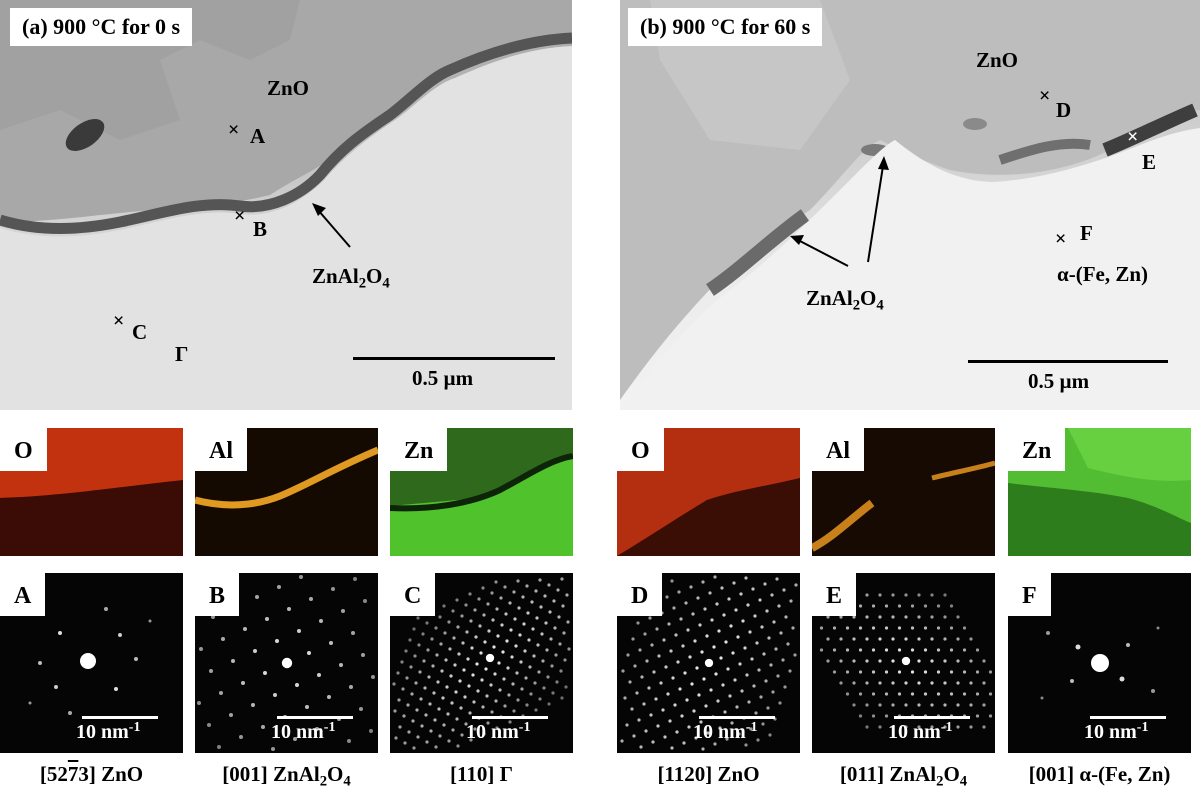  Describe the element at coordinates (454, 358) in the screenshot. I see `scale-bar-a` at that location.